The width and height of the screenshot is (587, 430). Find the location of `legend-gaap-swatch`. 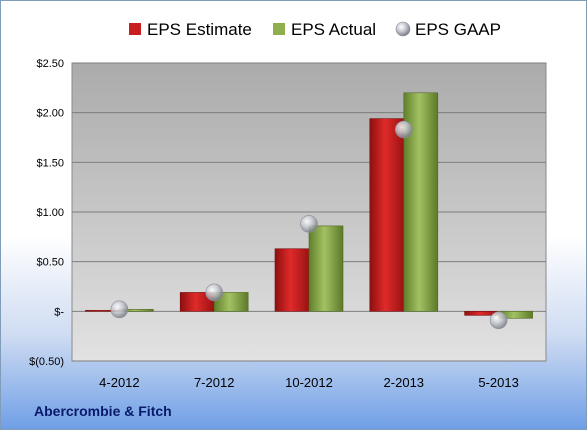

legend-gaap-swatch is located at coordinates (403, 29).